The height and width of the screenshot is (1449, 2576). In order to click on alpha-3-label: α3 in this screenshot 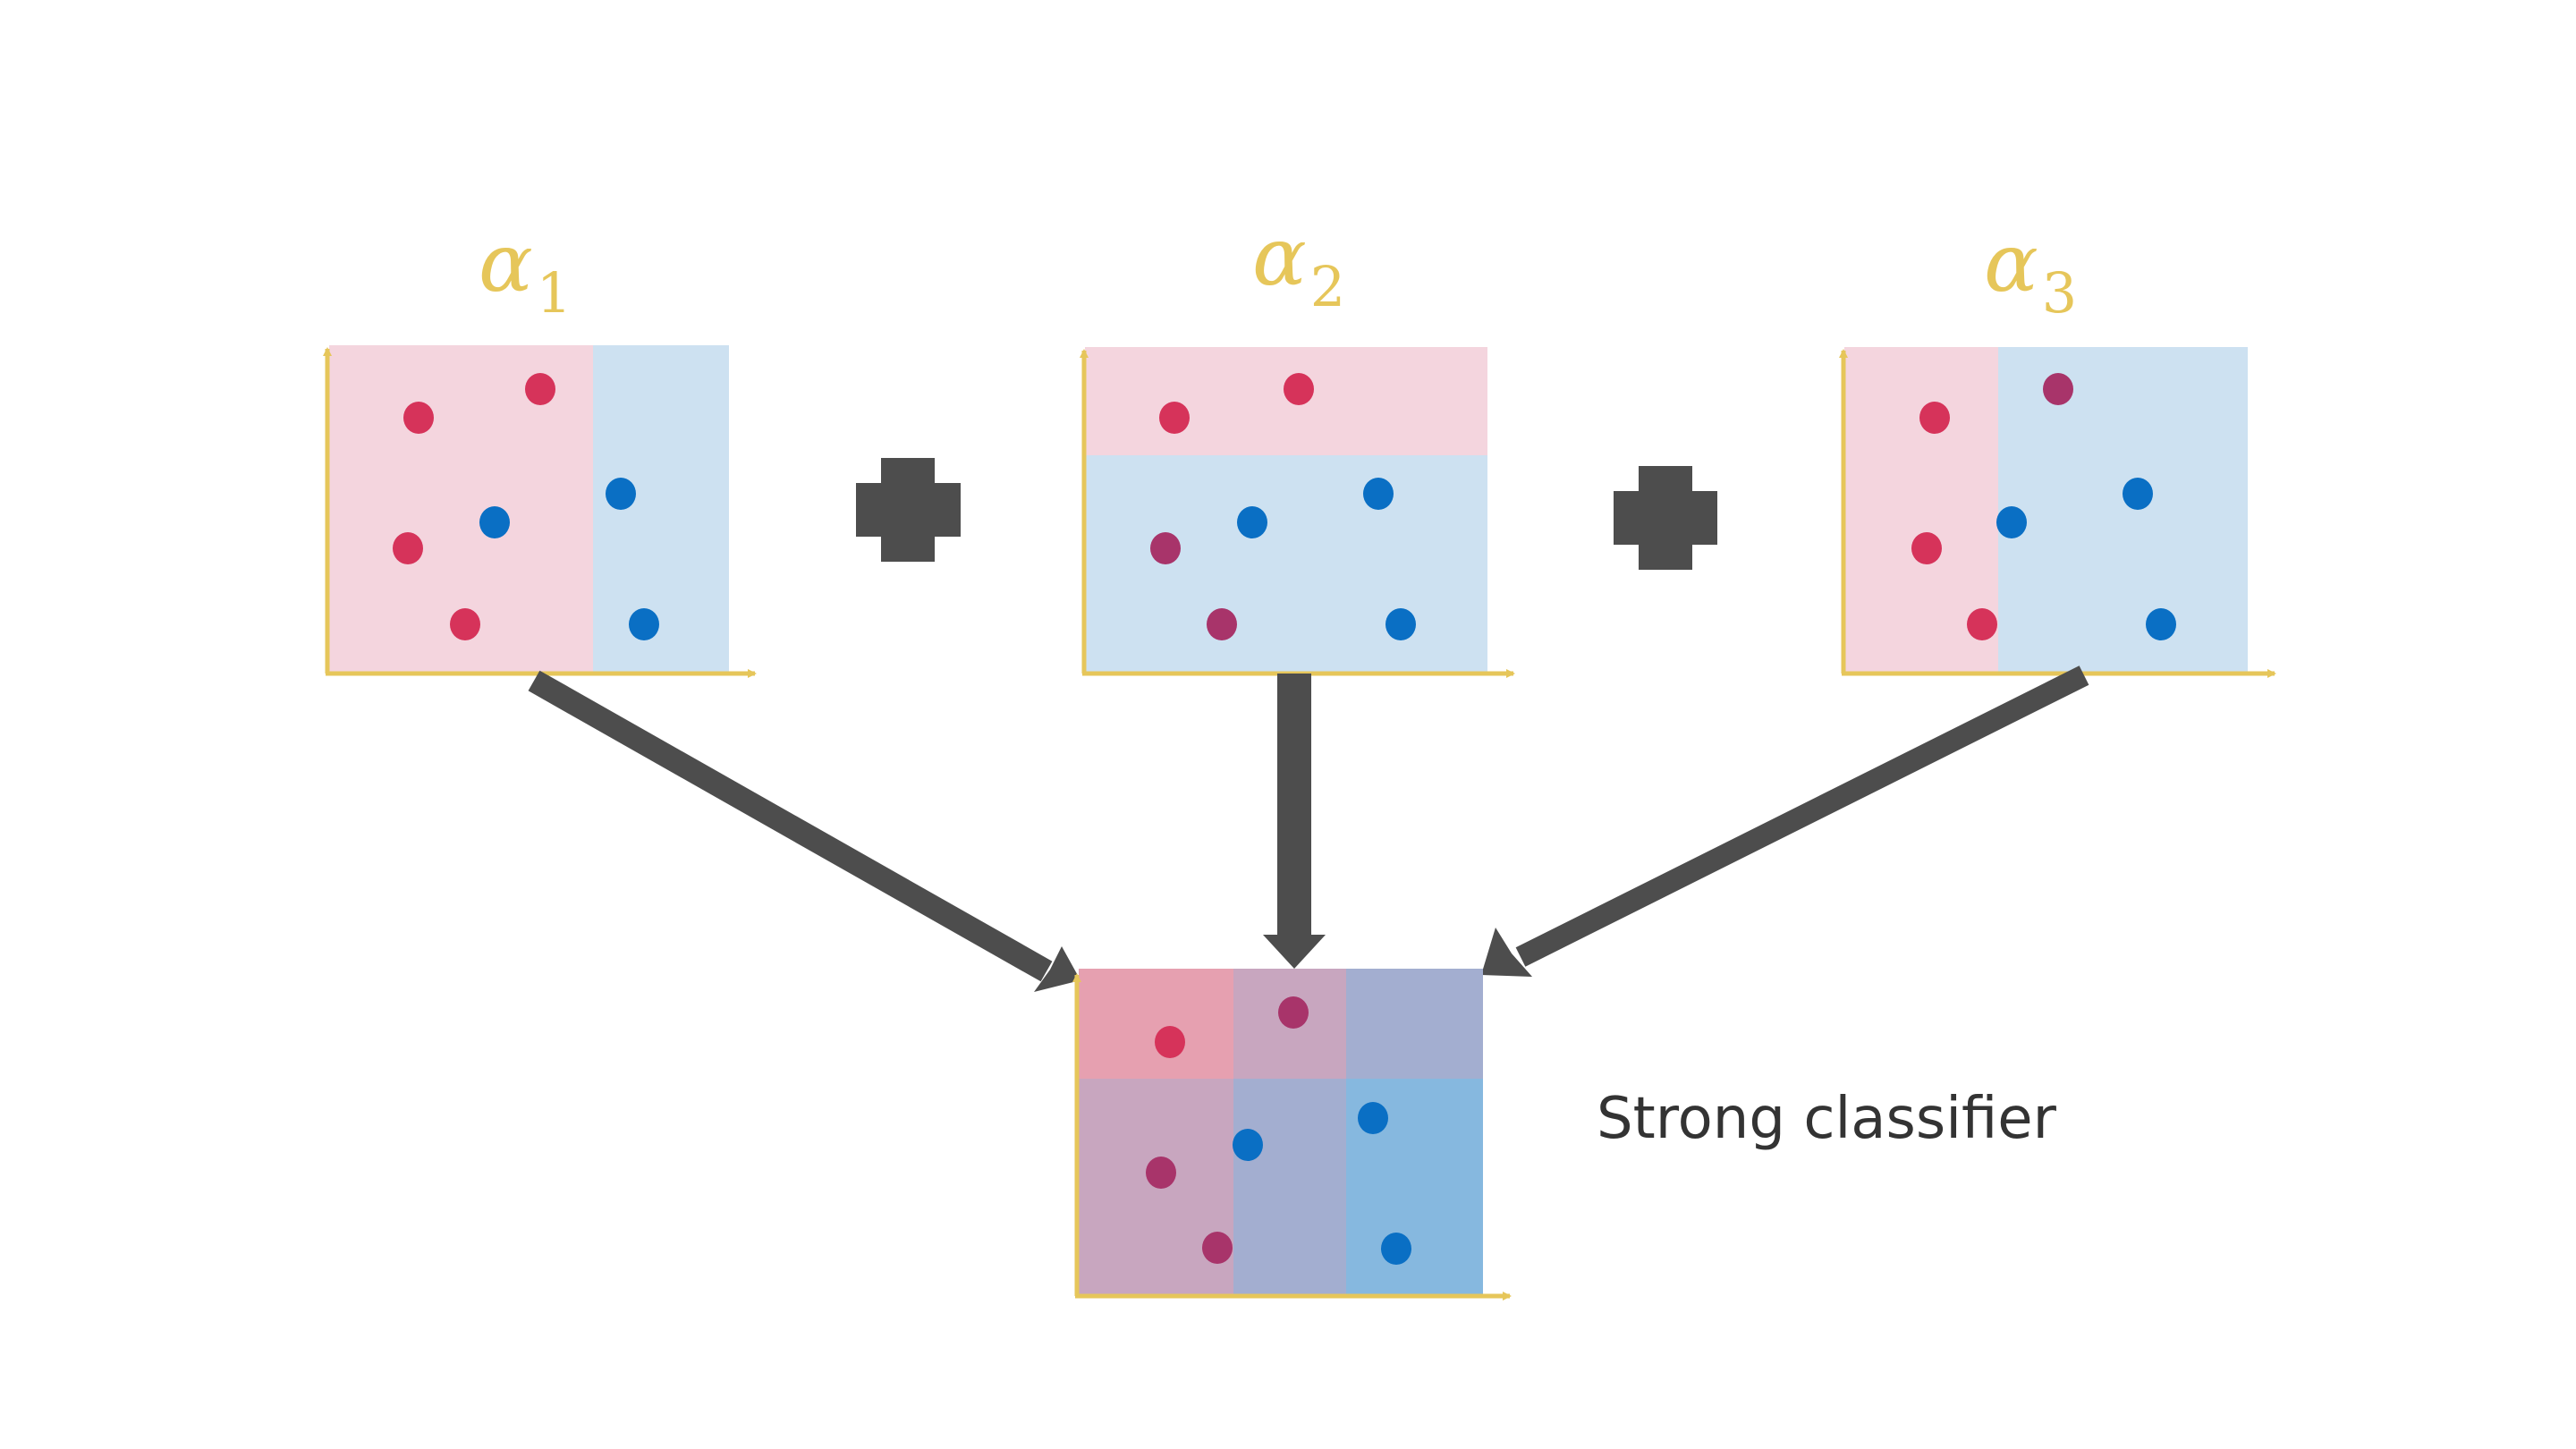, I will do `click(2030, 271)`.